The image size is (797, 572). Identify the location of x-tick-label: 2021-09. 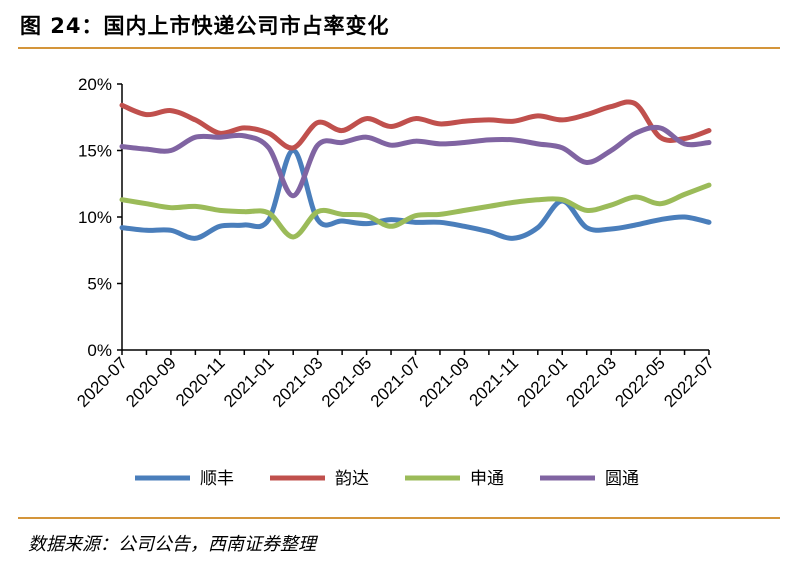
(445, 382).